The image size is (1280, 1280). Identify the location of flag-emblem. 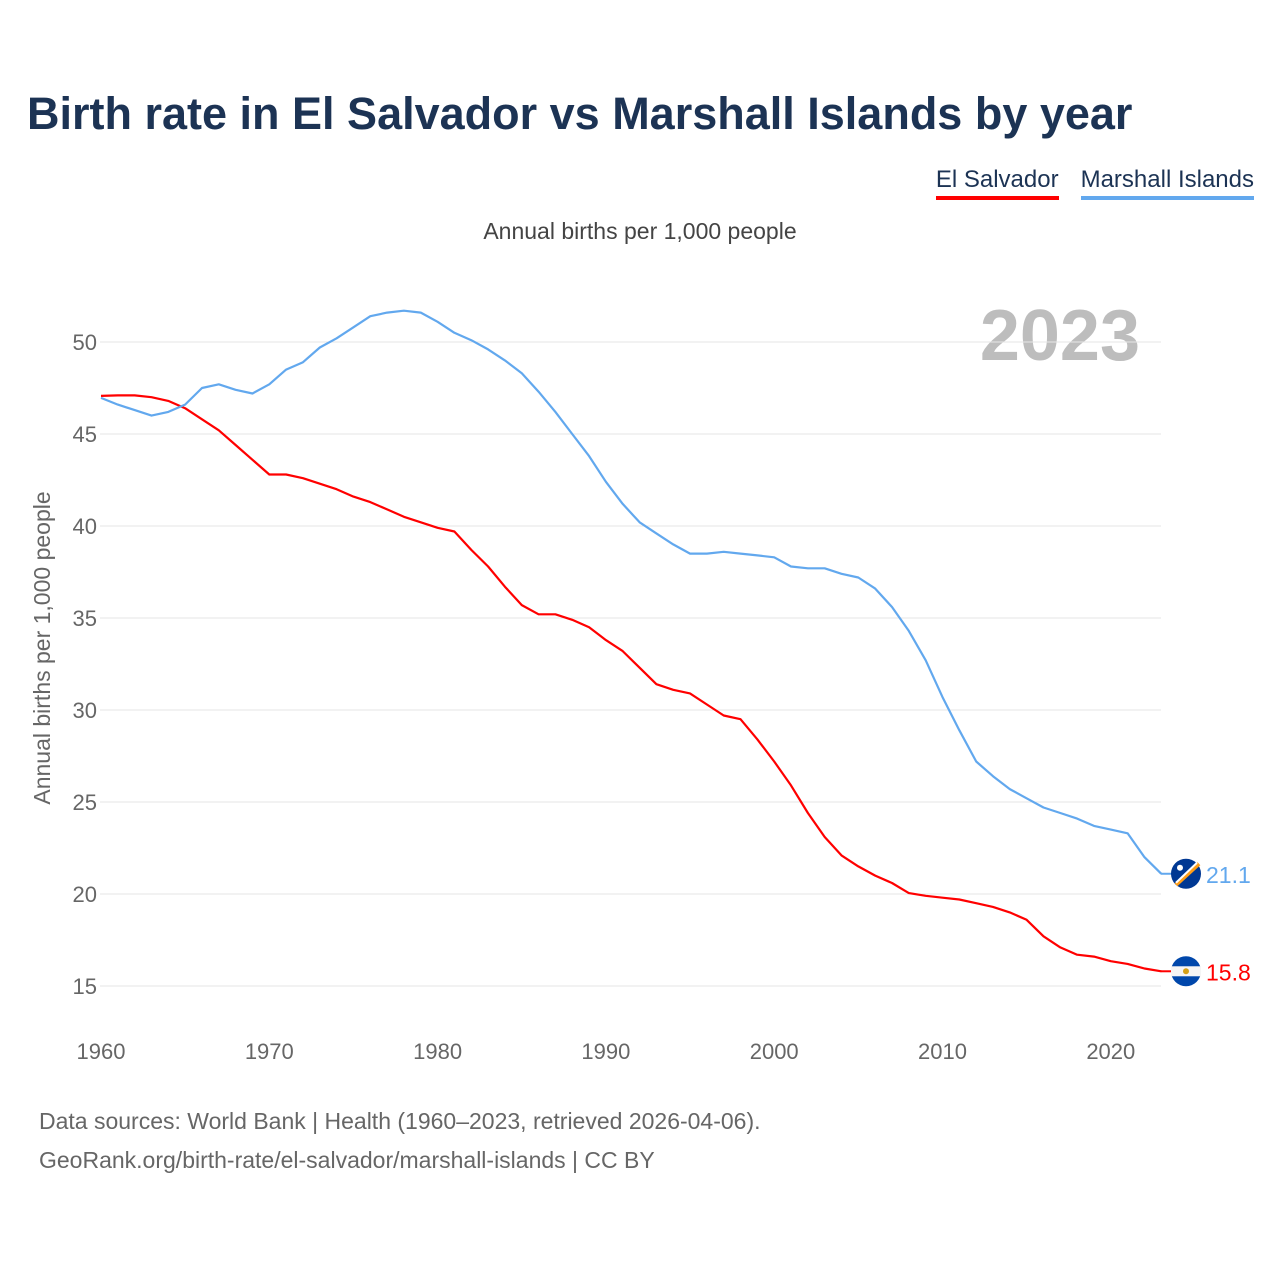
(1186, 971).